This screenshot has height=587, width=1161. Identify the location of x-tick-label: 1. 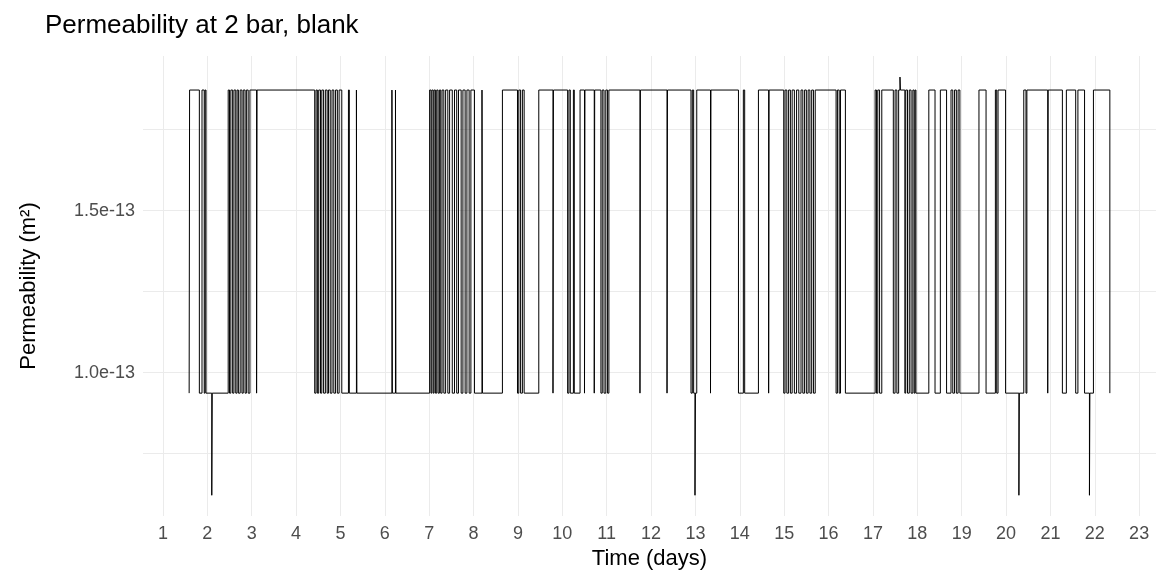
(162, 533).